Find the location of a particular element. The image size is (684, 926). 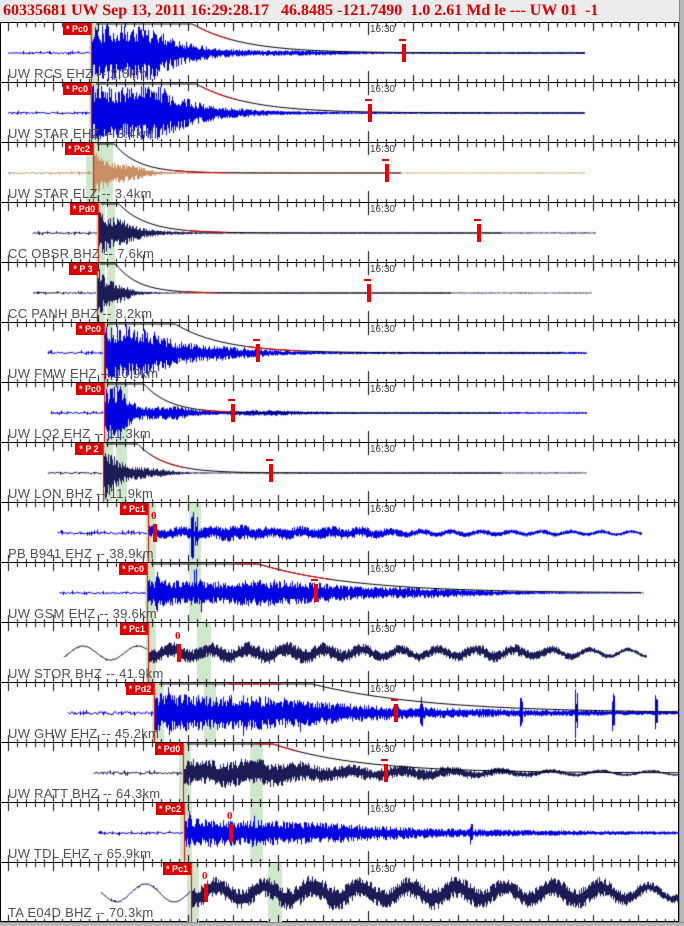

station-label: UW STOR BHZ -- 41.9km is located at coordinates (86, 673).